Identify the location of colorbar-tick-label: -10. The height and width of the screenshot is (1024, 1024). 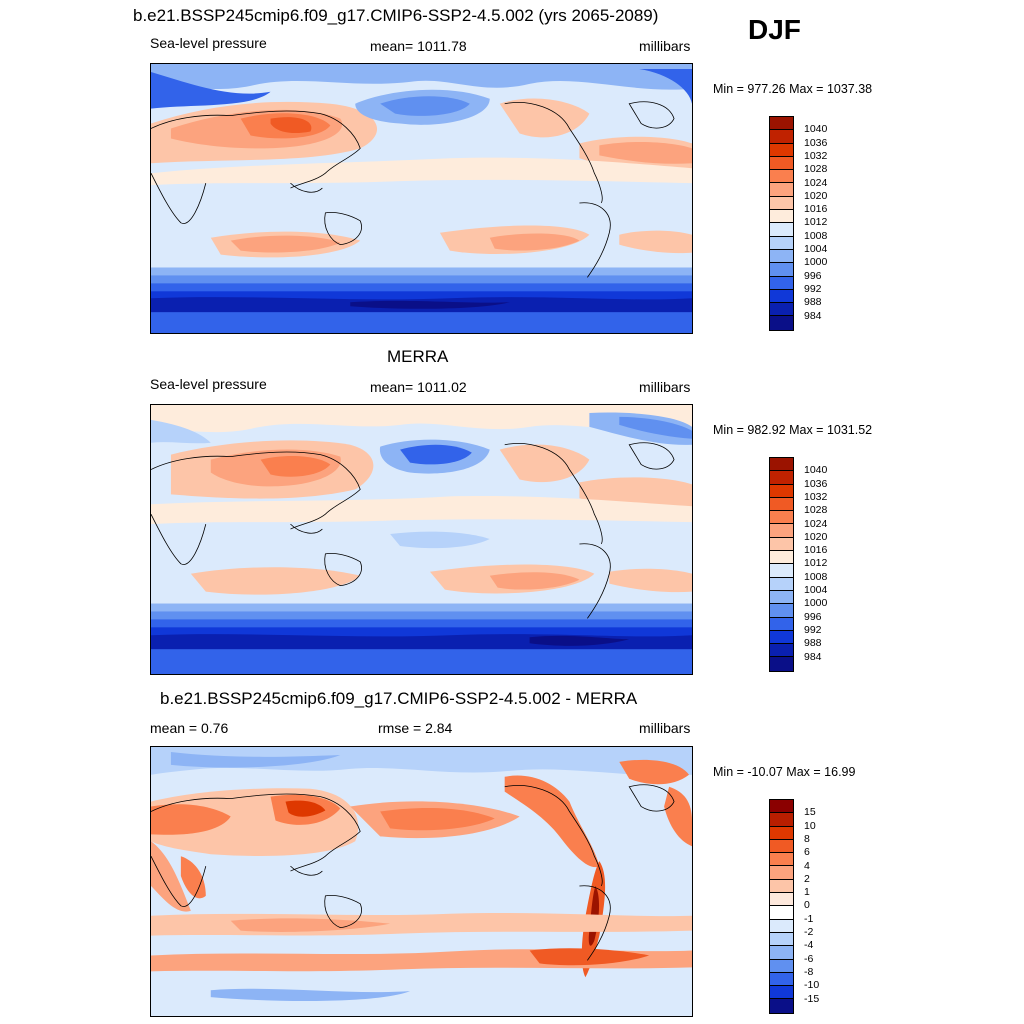
(812, 985).